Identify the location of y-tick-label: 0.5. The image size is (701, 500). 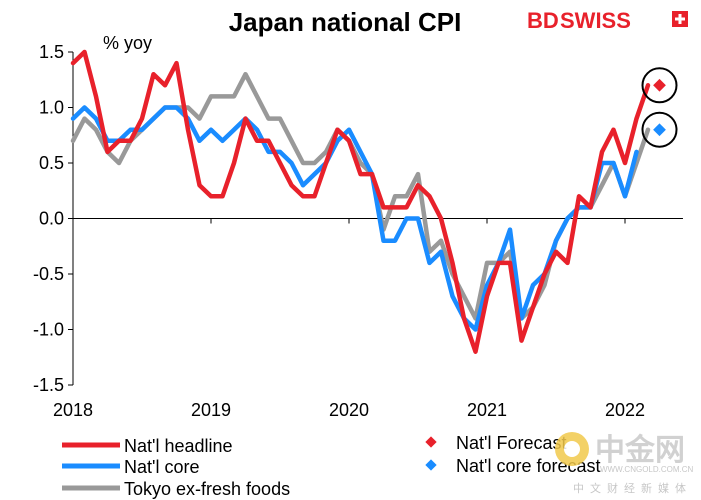
(51, 163).